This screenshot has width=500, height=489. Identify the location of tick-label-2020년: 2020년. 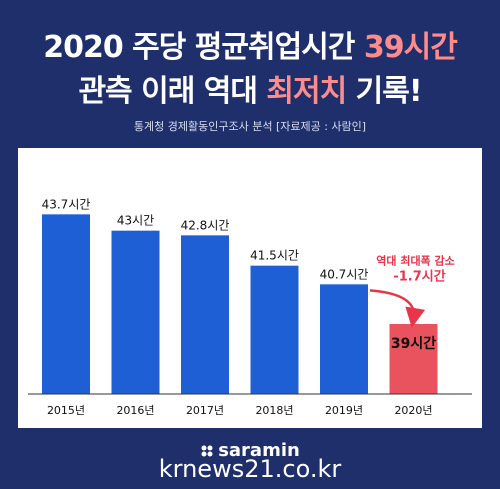
(413, 410).